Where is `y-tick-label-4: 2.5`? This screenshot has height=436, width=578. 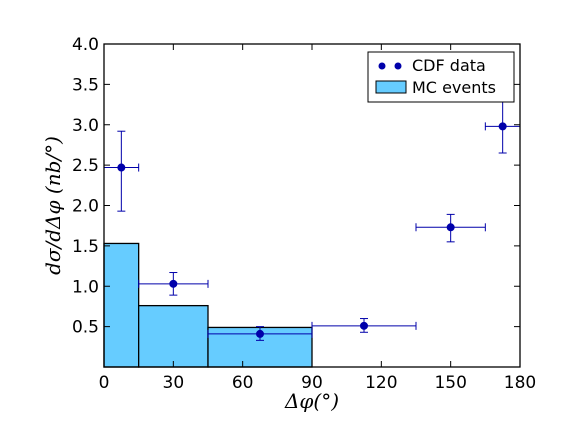
y-tick-label-4: 2.5 is located at coordinates (85, 166).